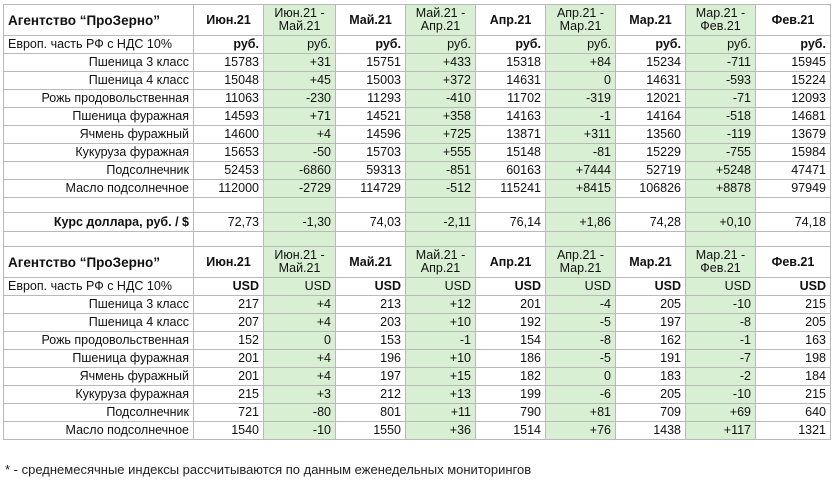 This screenshot has height=484, width=836. What do you see at coordinates (370, 358) in the screenshot?
I see `value-cell: 196` at bounding box center [370, 358].